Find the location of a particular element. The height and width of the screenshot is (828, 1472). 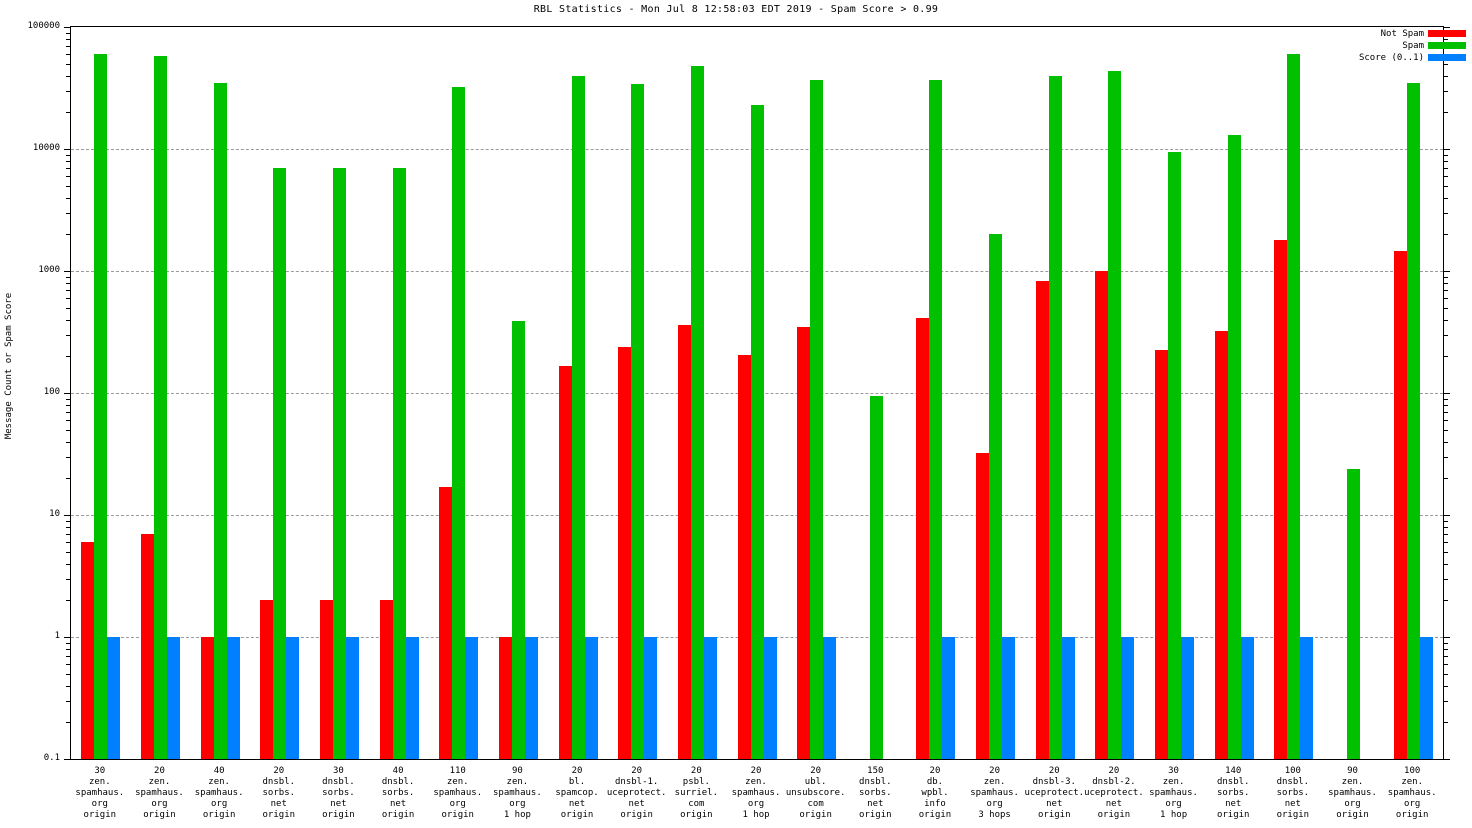

x-axis-label-line: org is located at coordinates (1412, 804).